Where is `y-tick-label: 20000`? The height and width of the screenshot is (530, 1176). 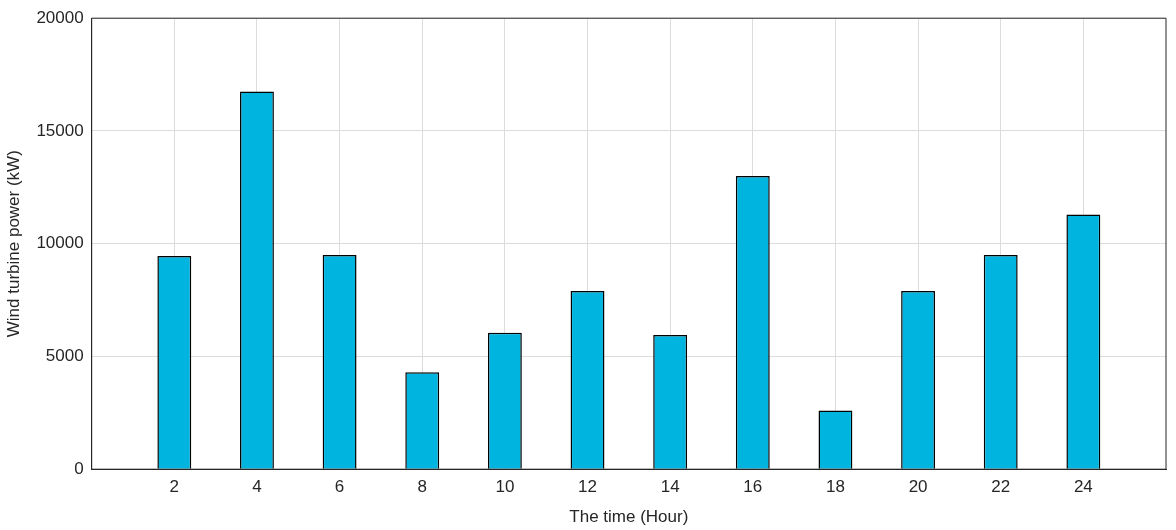
y-tick-label: 20000 is located at coordinates (60, 17).